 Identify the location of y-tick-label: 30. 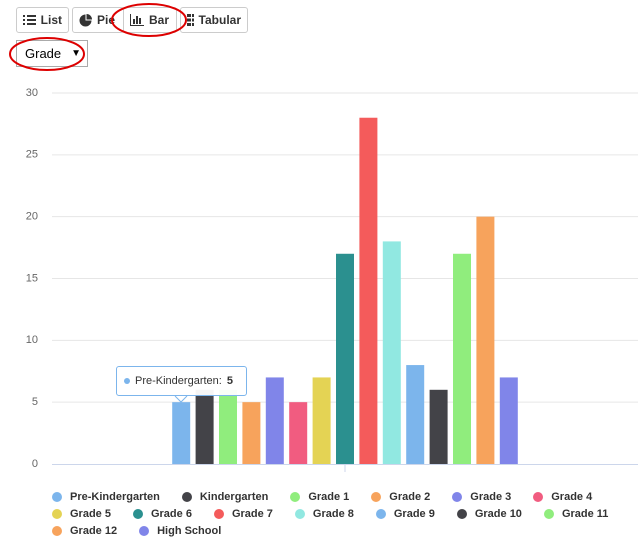
(32, 93).